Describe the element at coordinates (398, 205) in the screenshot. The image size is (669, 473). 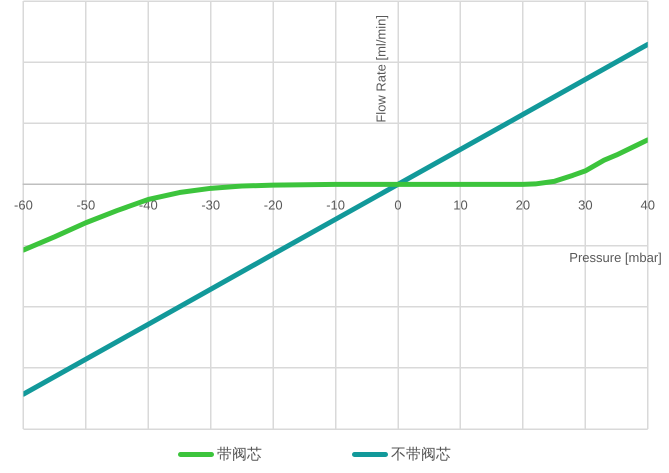
I see `x-tick-label: 0` at that location.